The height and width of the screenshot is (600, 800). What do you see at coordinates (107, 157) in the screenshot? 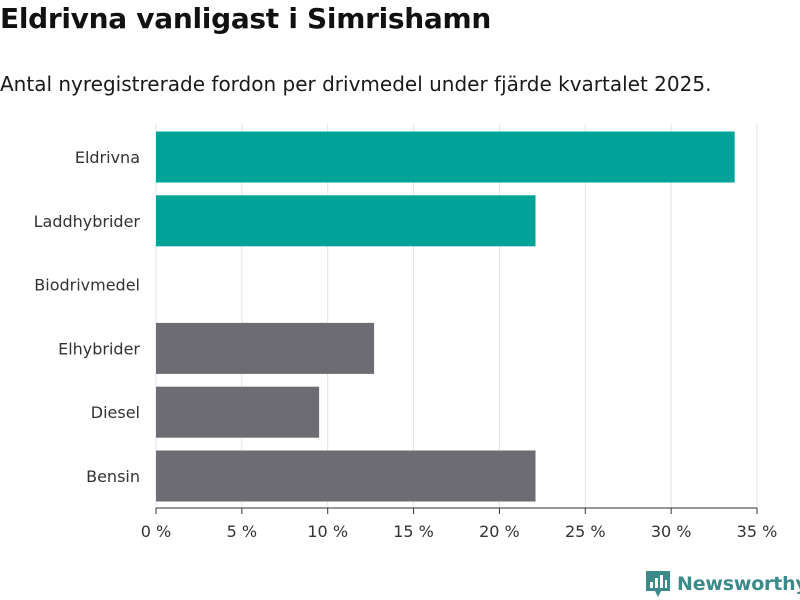
I see `category-label-eldrivna: Eldrivna` at bounding box center [107, 157].